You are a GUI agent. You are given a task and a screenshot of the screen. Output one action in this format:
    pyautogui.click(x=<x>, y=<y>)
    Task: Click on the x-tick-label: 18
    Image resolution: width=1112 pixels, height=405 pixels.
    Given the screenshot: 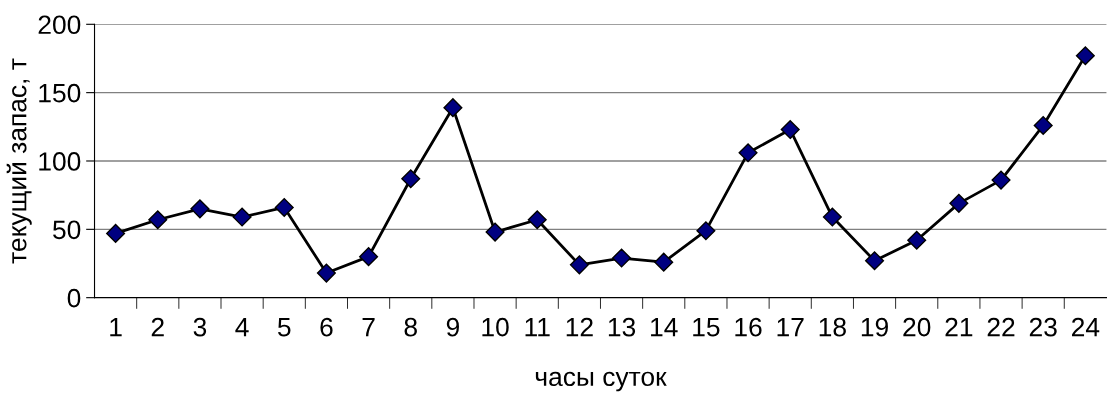 What is the action you would take?
    pyautogui.click(x=832, y=327)
    